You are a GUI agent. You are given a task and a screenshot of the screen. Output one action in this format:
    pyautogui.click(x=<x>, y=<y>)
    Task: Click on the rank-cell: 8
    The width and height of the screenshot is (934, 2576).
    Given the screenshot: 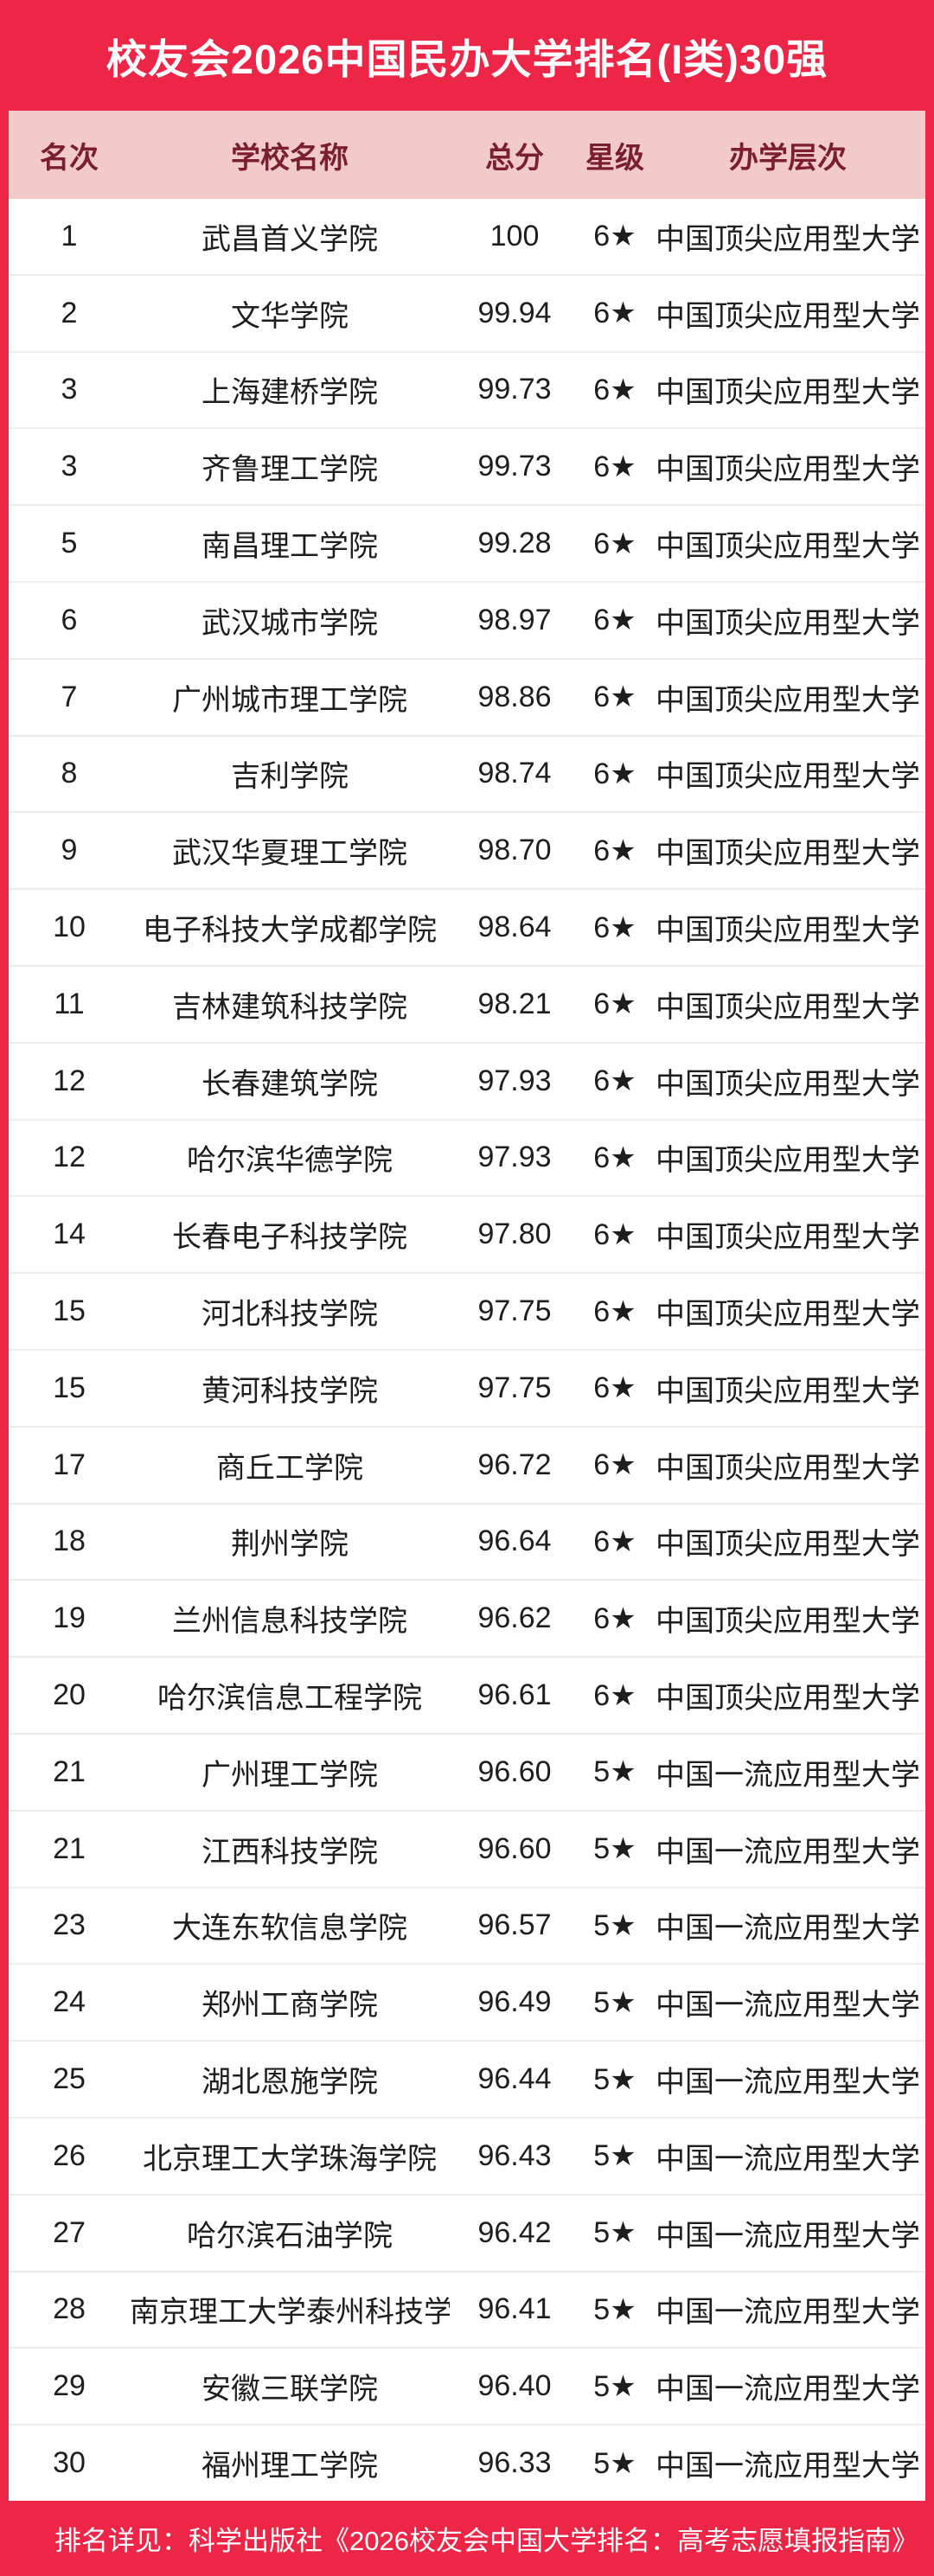 What is the action you would take?
    pyautogui.click(x=70, y=774)
    